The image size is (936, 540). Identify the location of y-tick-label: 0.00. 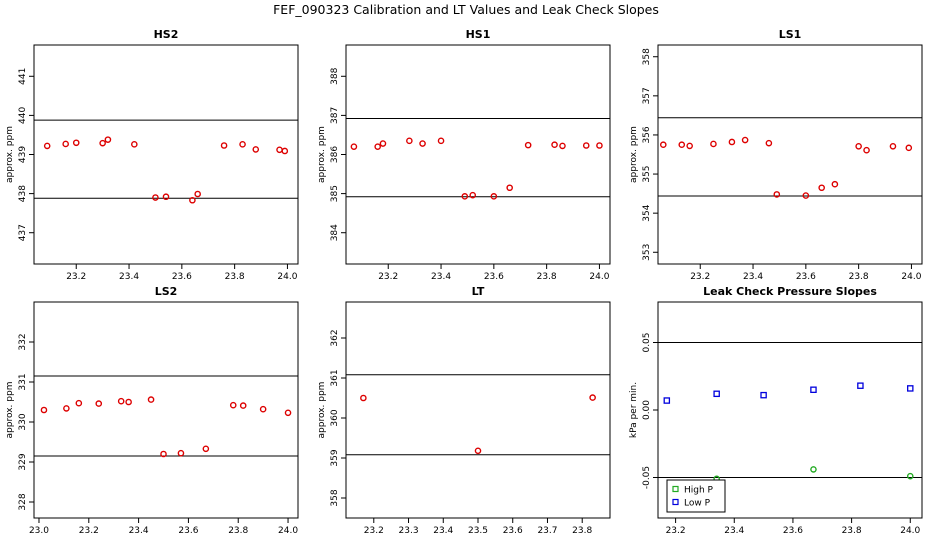
(647, 410).